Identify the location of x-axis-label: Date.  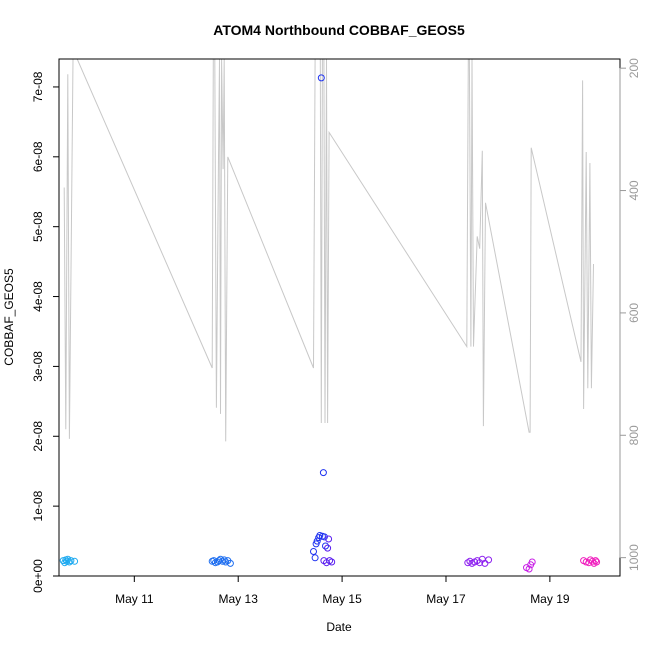
(339, 627).